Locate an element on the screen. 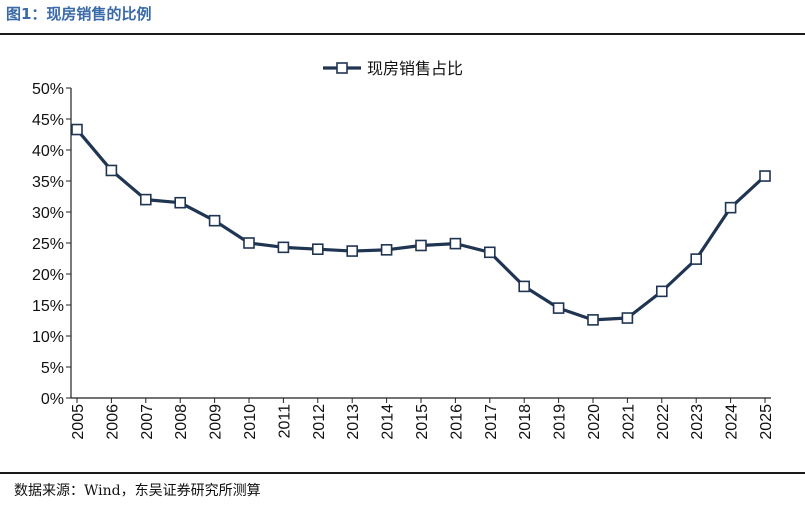 This screenshot has width=805, height=506. x-tick-label: 2024 is located at coordinates (732, 422).